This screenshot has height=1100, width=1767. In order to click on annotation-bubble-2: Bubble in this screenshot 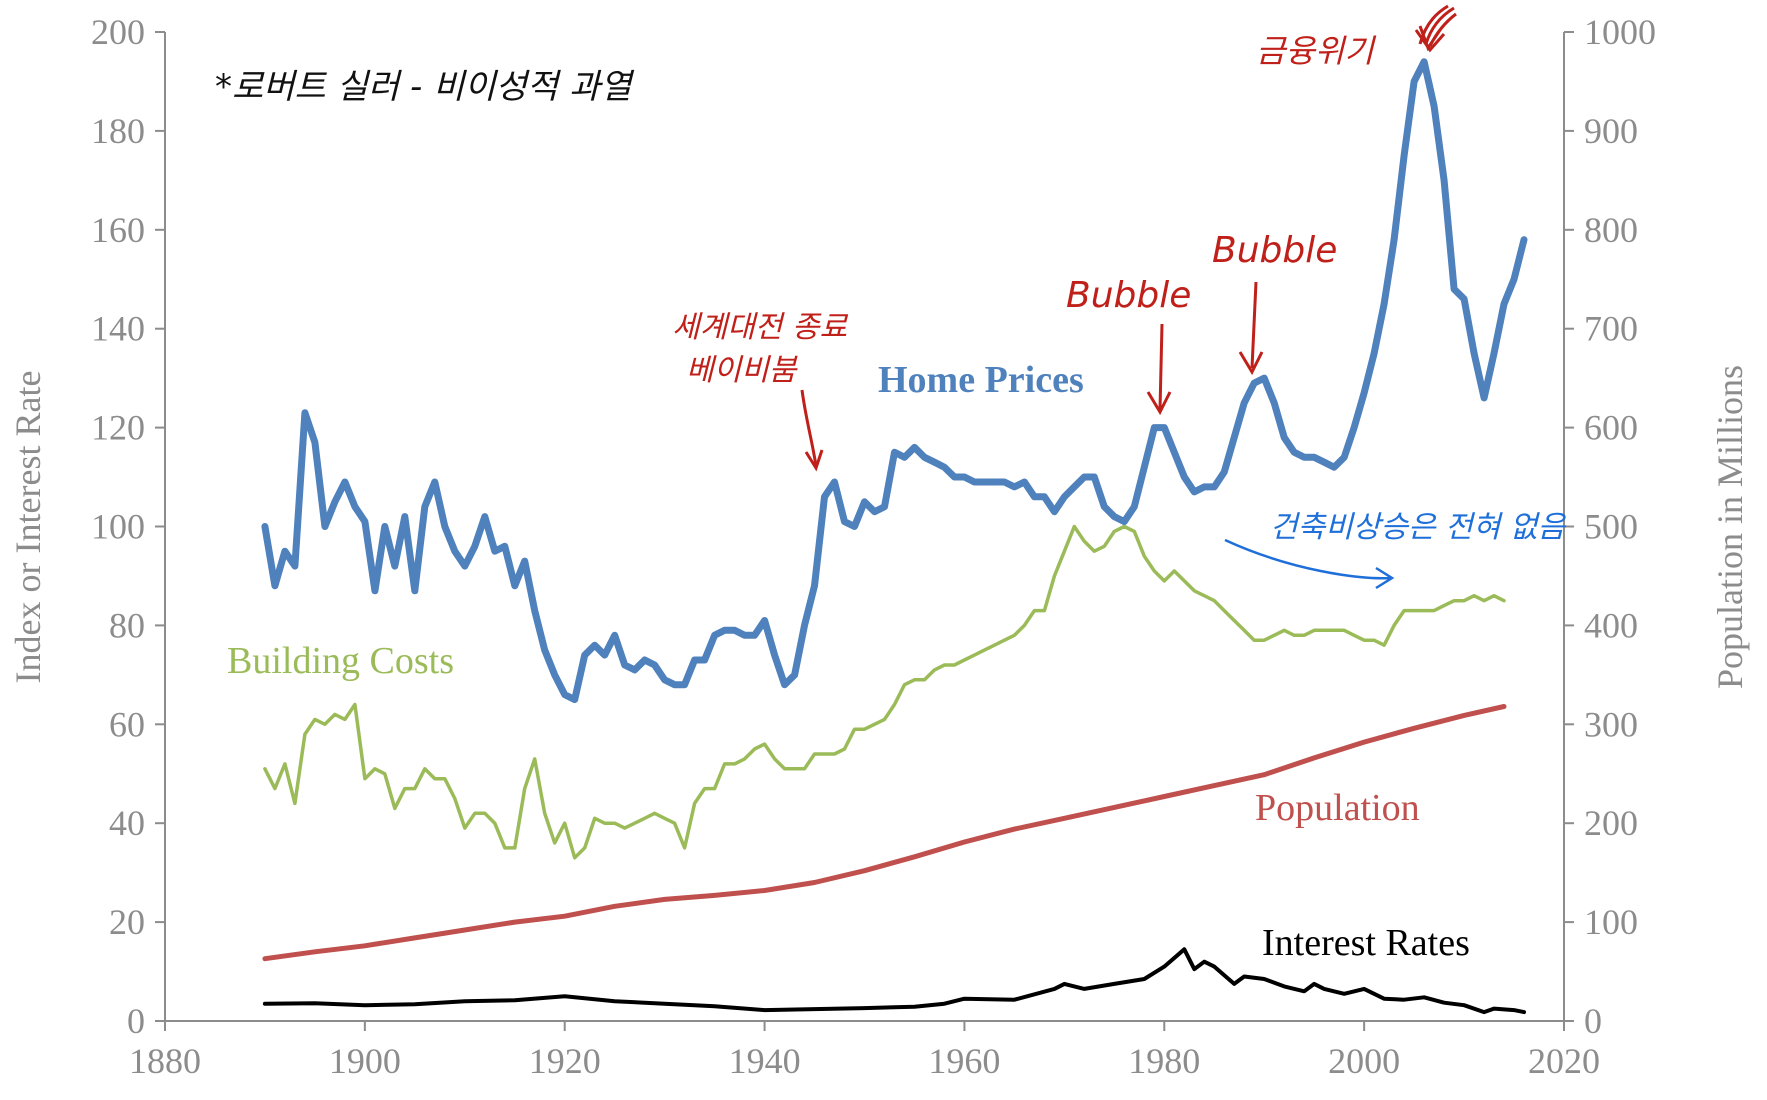, I will do `click(1274, 303)`.